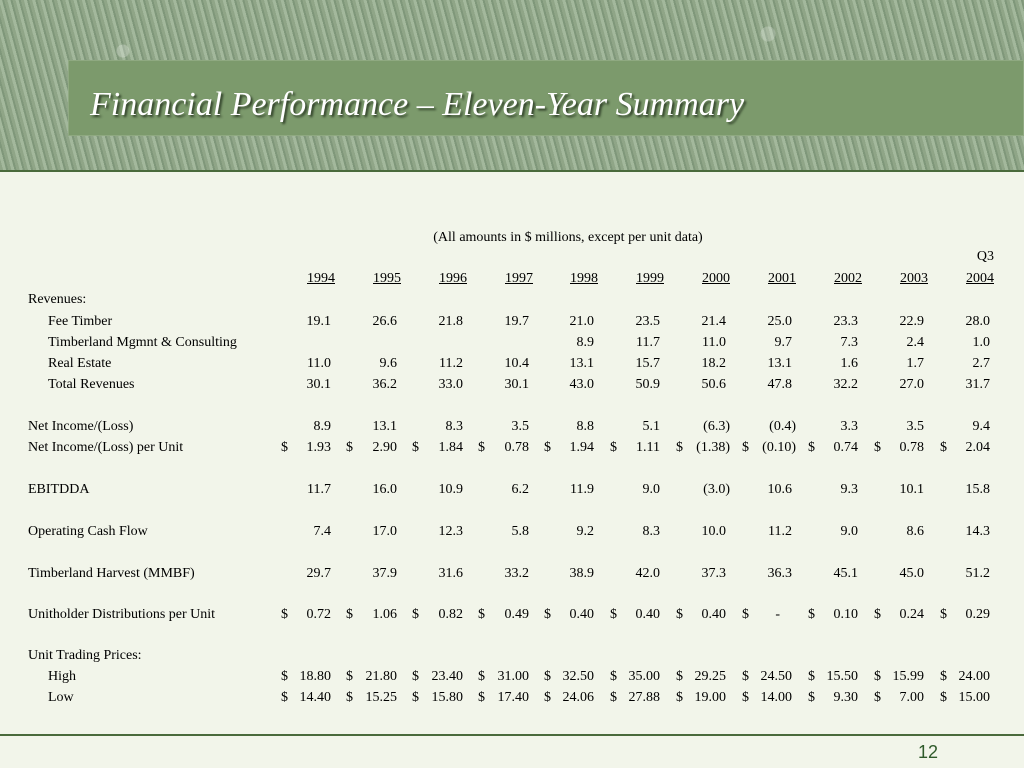 This screenshot has width=1024, height=768. Describe the element at coordinates (381, 697) in the screenshot. I see `table-cell: 15.25` at that location.